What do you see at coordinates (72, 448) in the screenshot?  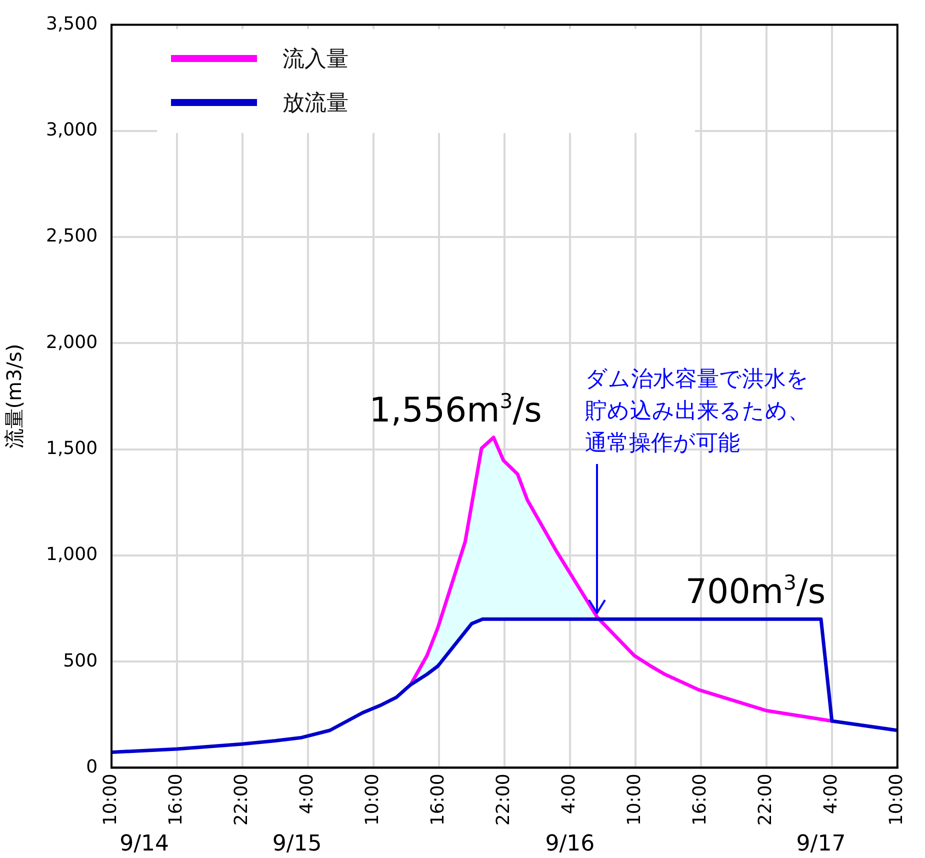 I see `y-tick-label: 1,500` at bounding box center [72, 448].